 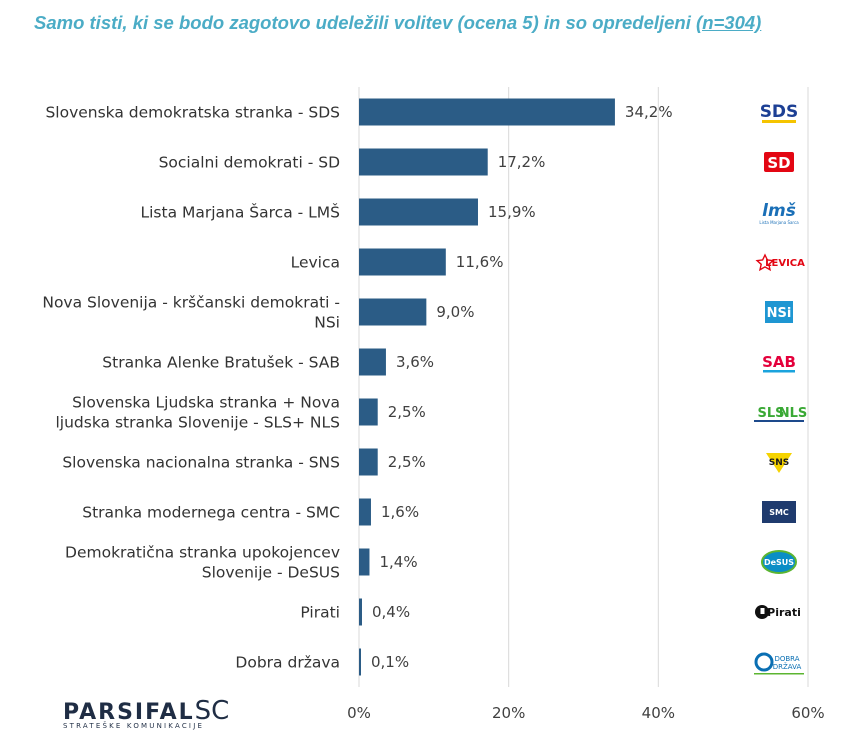 I want to click on category-label: Dobra država, so click(x=287, y=663).